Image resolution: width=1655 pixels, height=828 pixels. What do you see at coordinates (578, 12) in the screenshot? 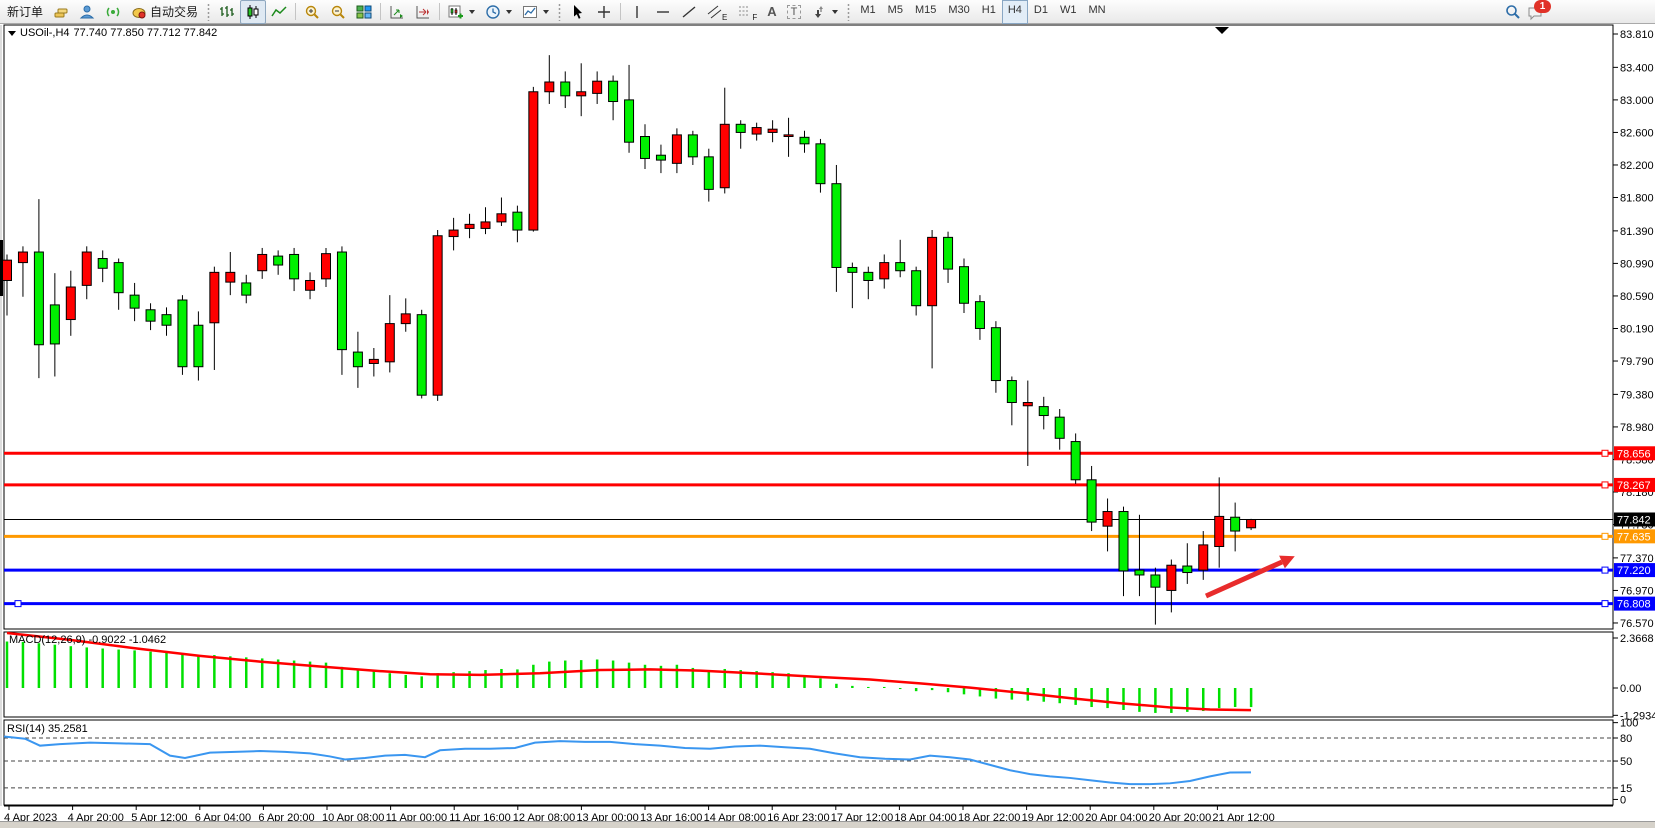
I see `cursor-tool-button` at bounding box center [578, 12].